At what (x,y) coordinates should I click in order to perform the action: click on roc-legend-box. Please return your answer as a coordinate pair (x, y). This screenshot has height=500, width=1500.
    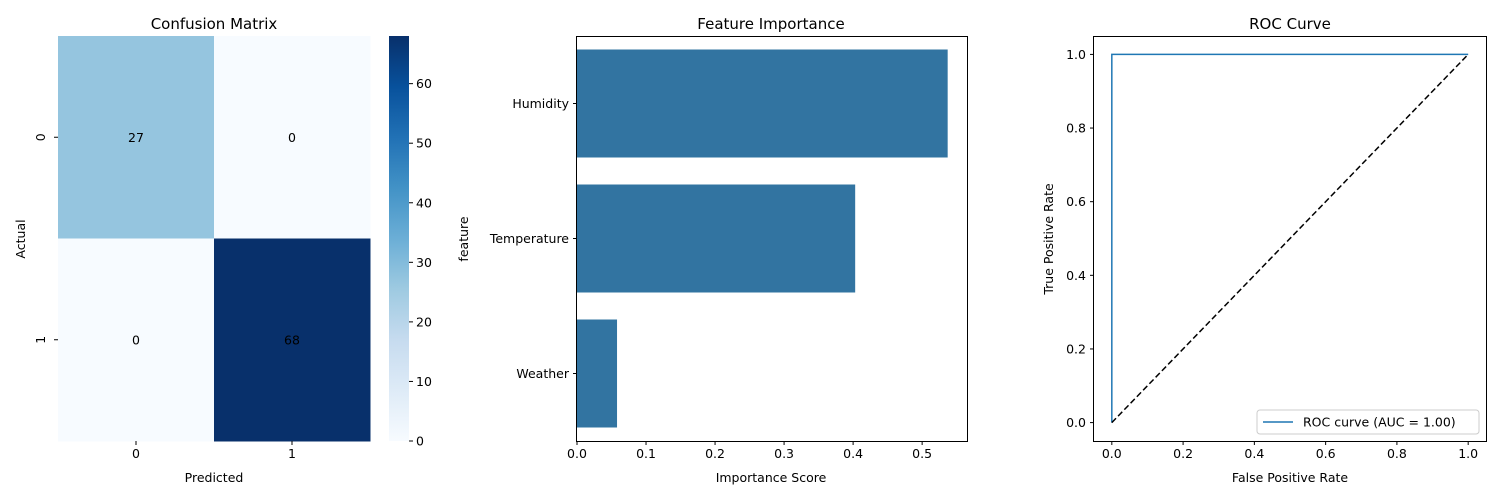
    Looking at the image, I should click on (1368, 422).